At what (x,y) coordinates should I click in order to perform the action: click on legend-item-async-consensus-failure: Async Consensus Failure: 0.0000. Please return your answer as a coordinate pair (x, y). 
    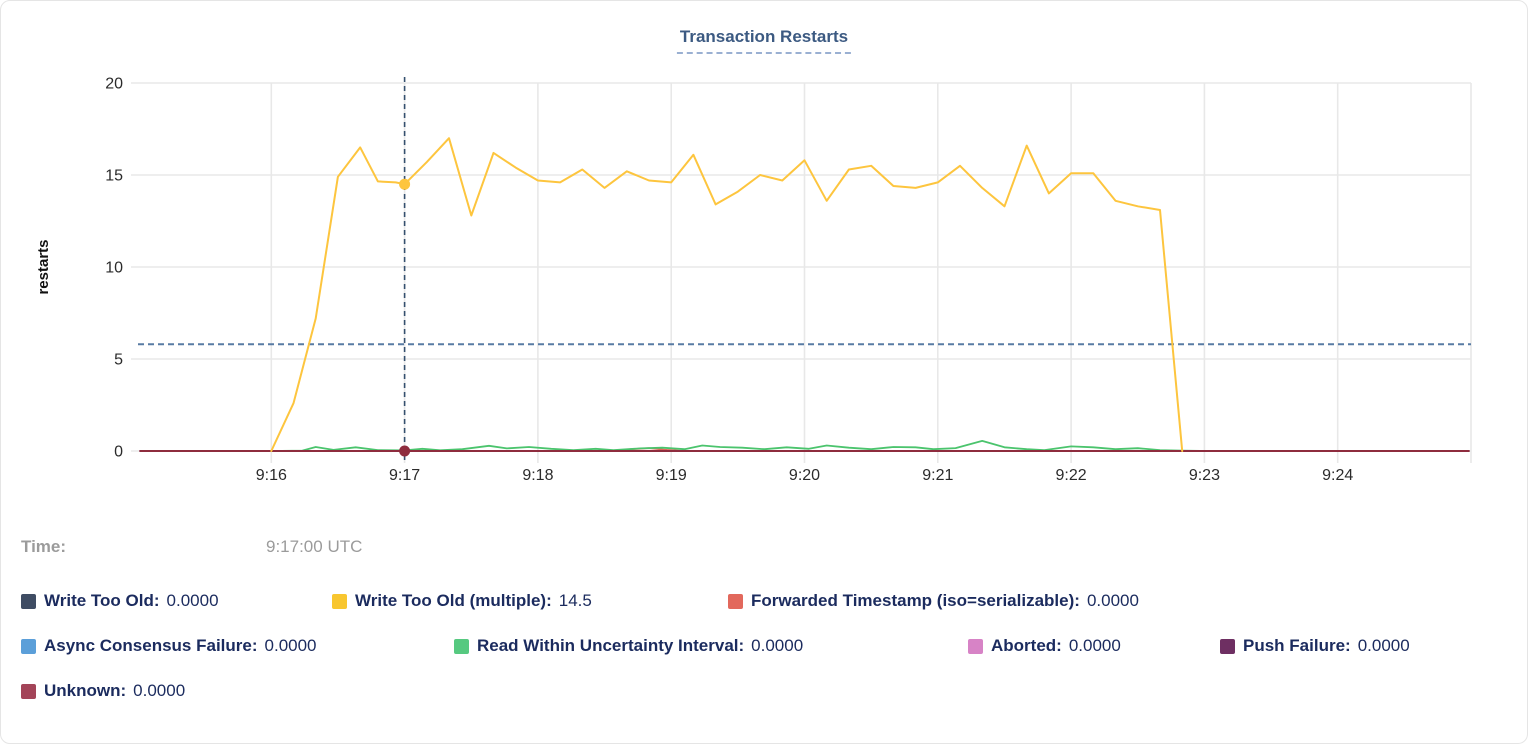
    Looking at the image, I should click on (169, 646).